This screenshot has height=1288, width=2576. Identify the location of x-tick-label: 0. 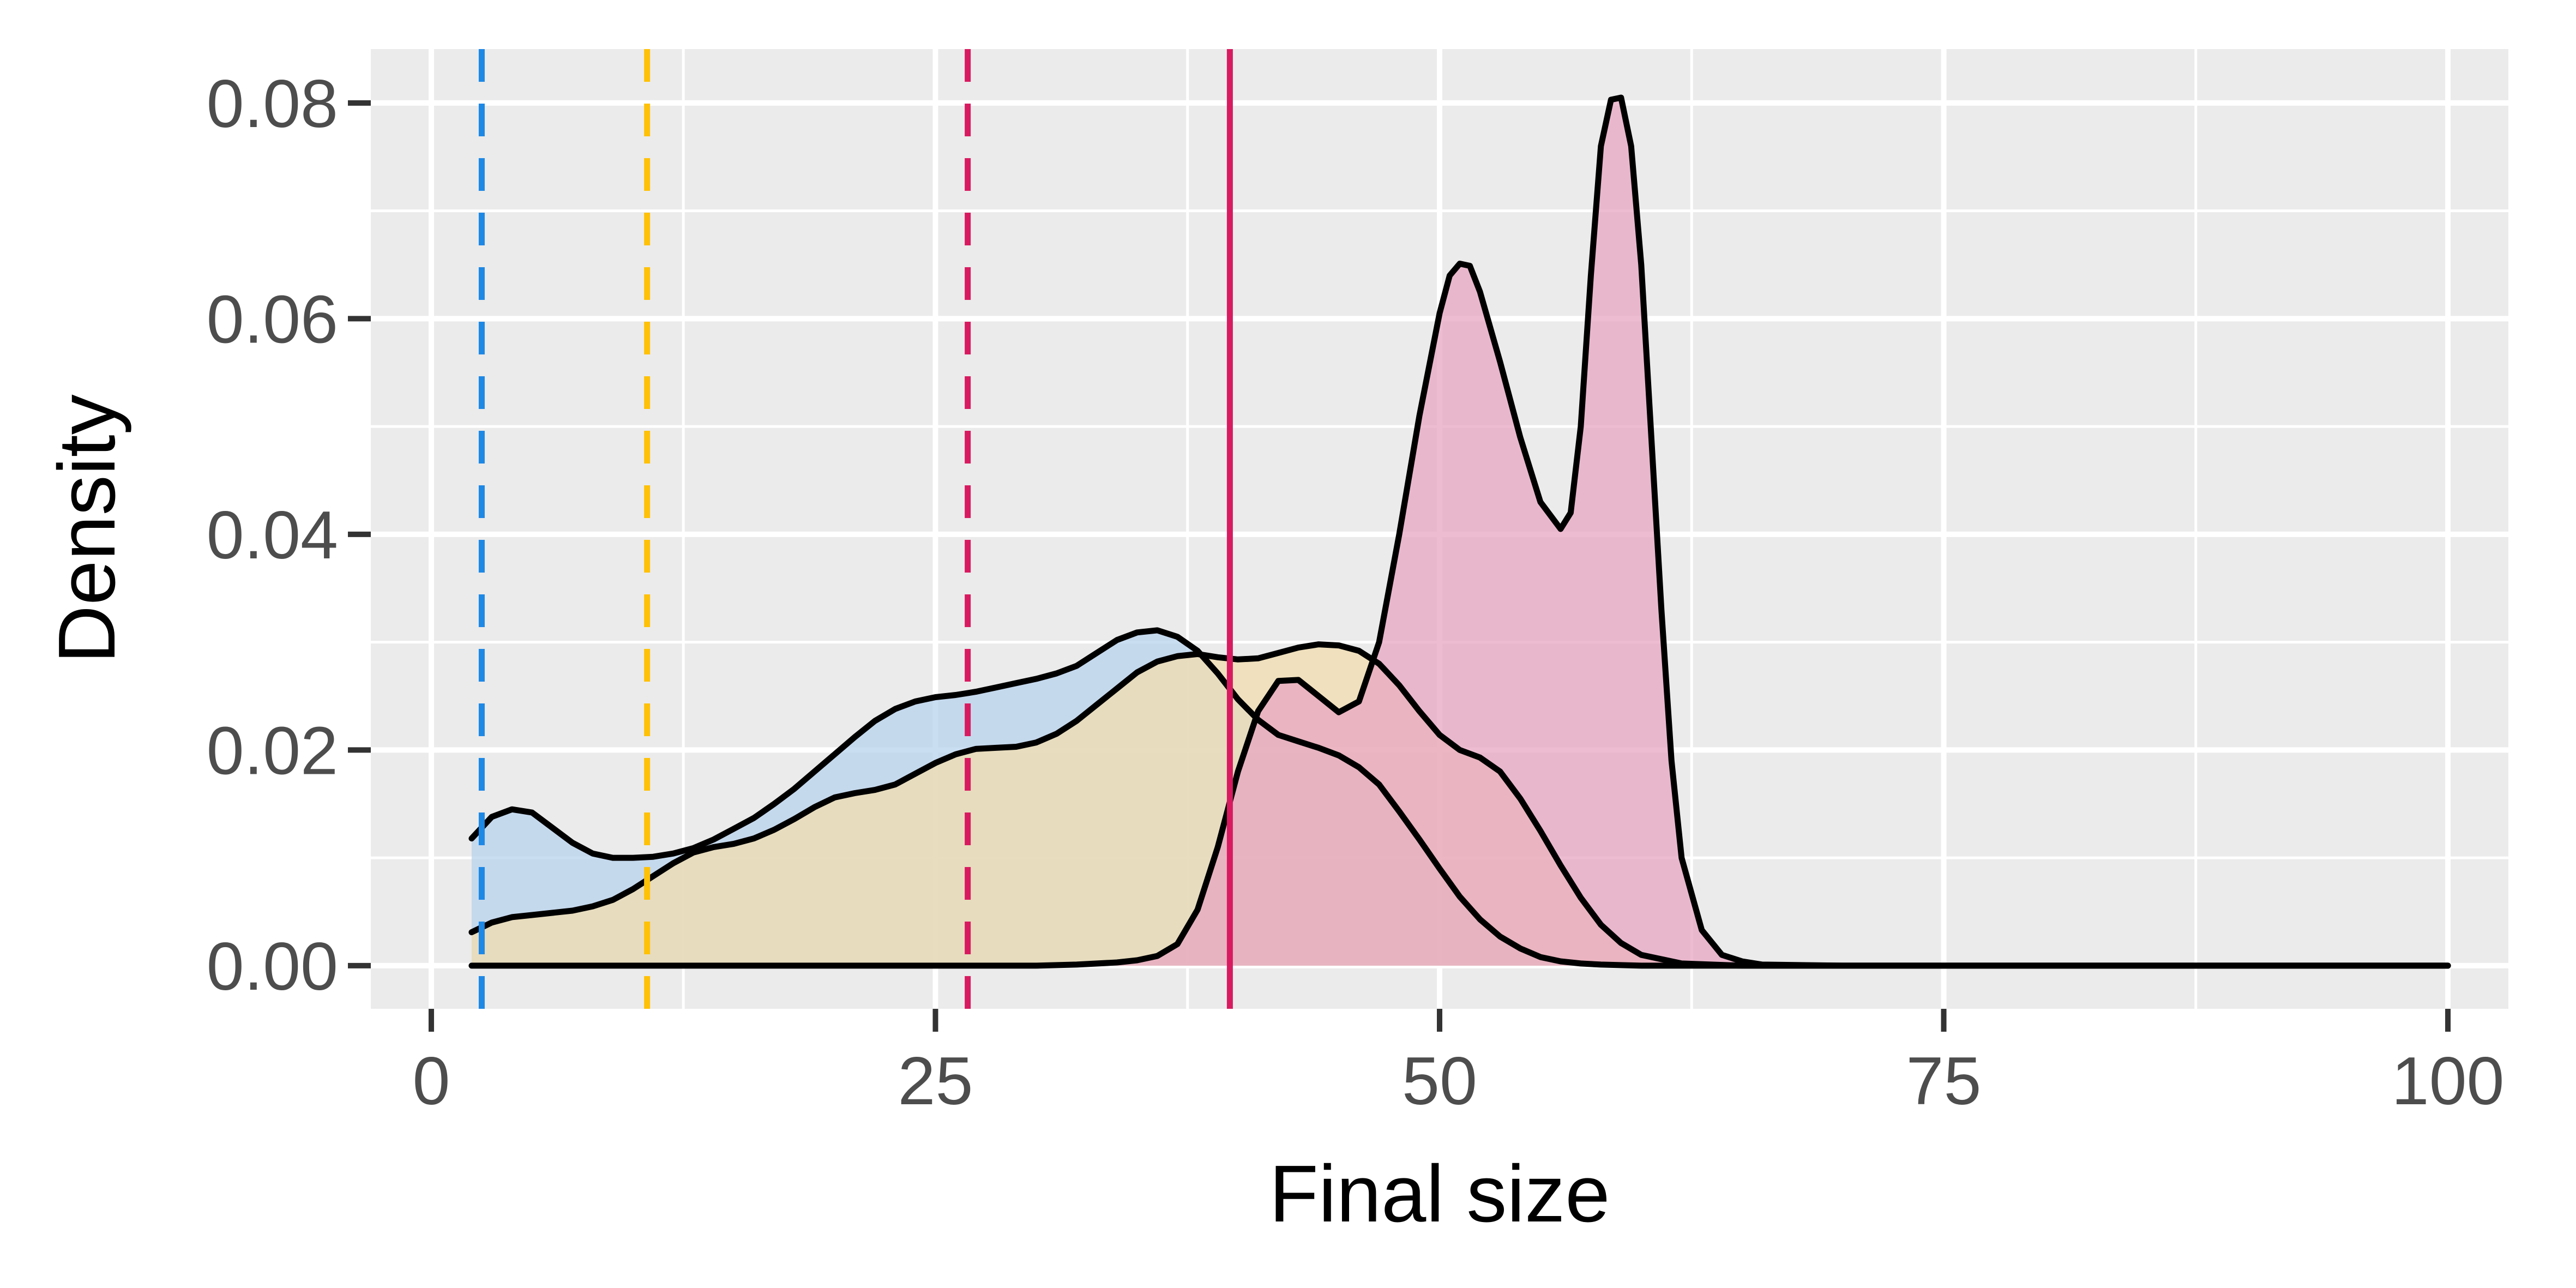
(431, 1081).